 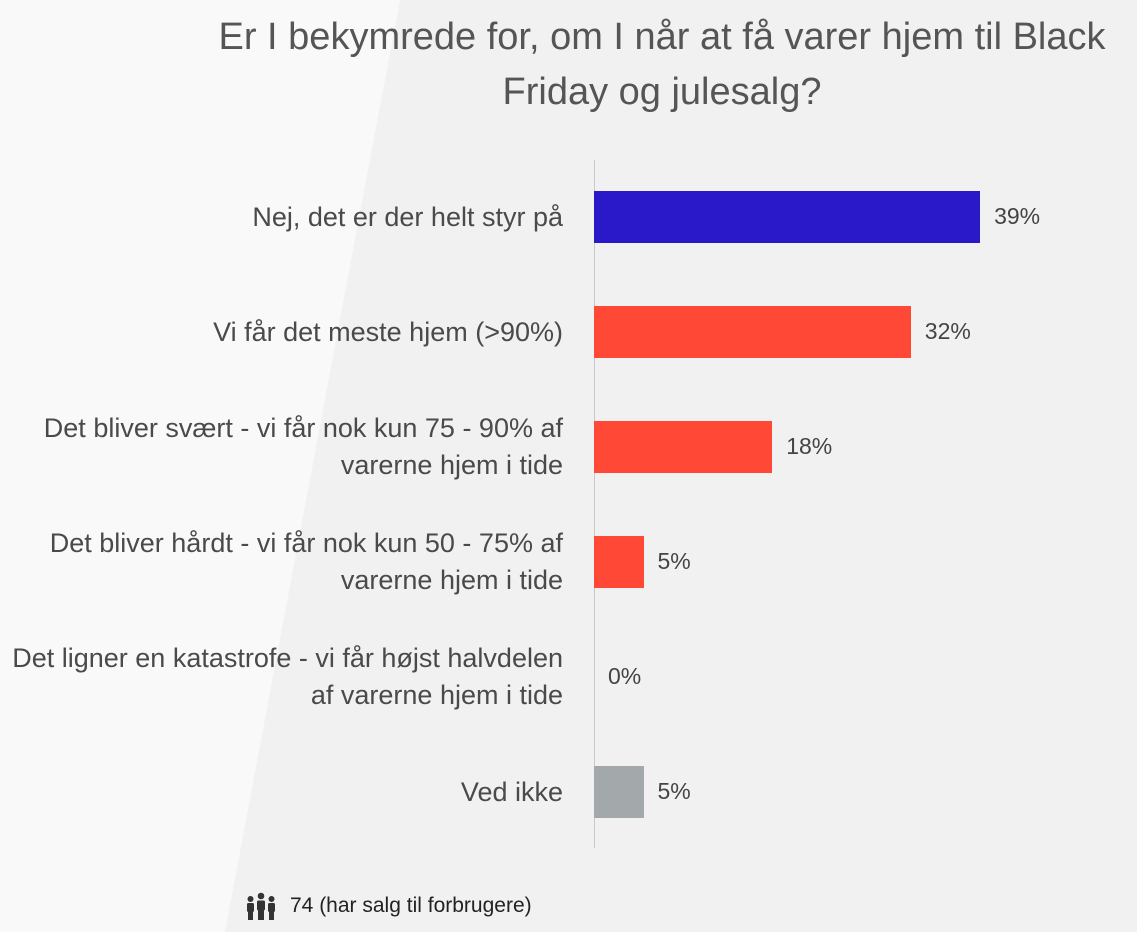 What do you see at coordinates (809, 446) in the screenshot?
I see `value-label: 18%` at bounding box center [809, 446].